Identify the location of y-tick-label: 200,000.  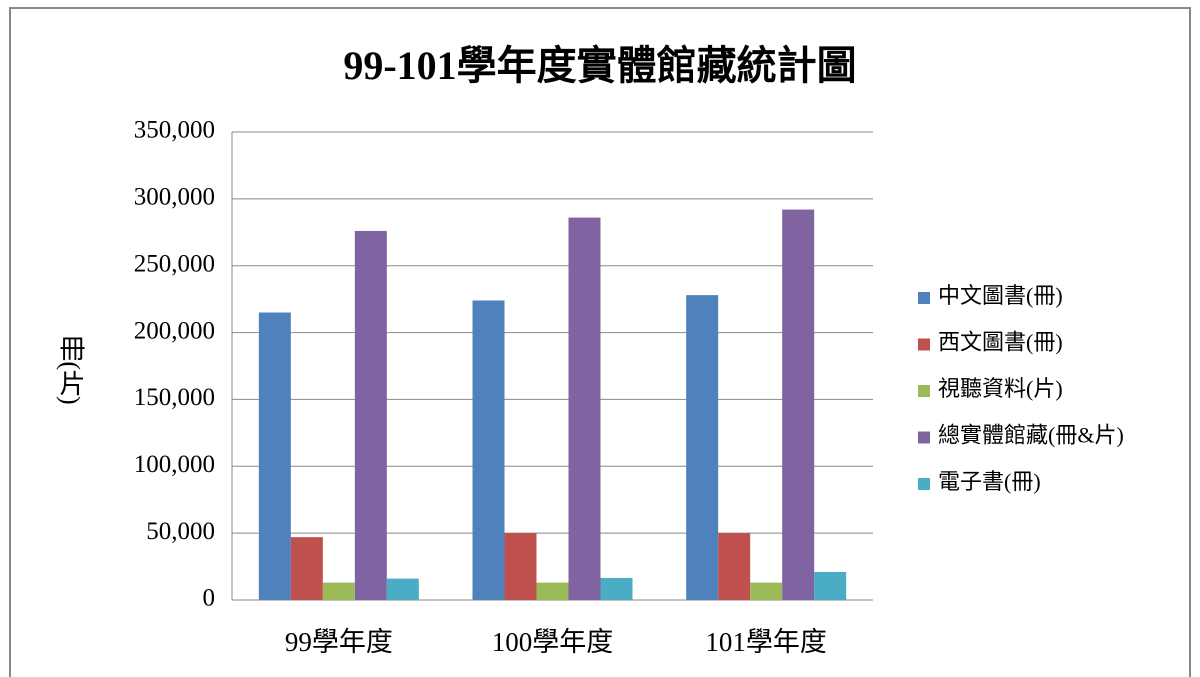
(174, 330).